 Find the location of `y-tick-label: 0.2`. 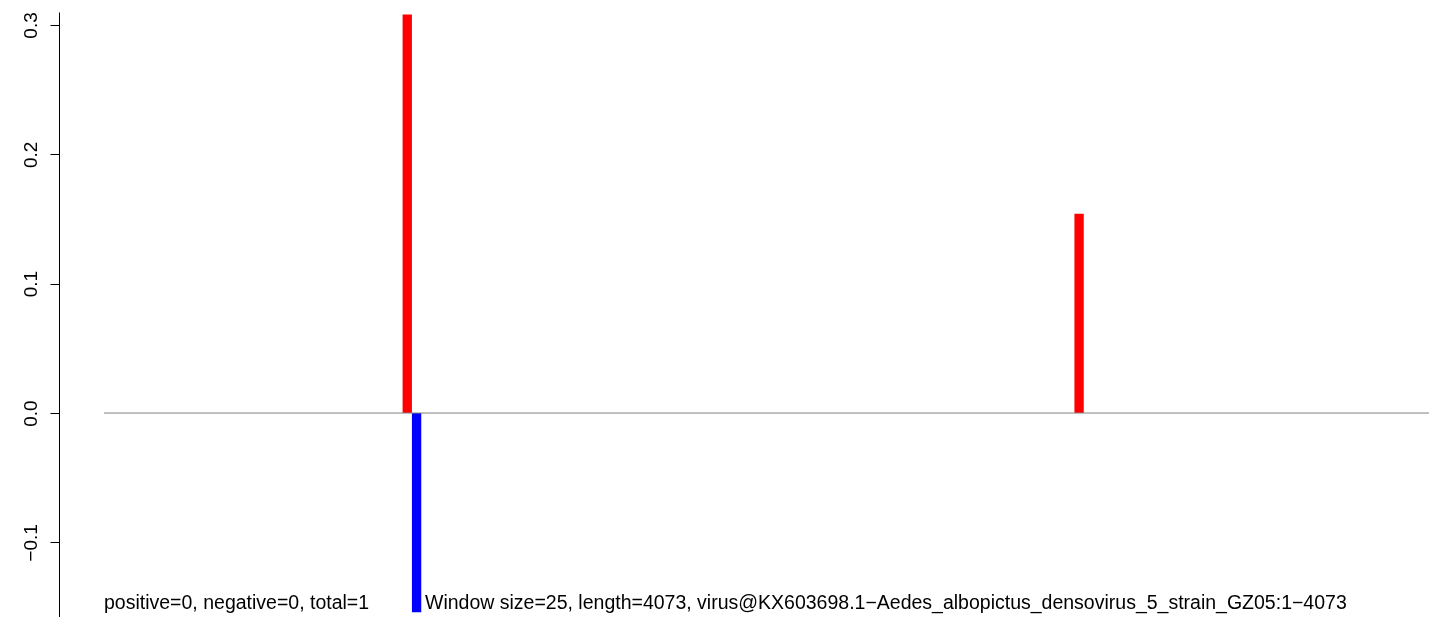

y-tick-label: 0.2 is located at coordinates (30, 155).